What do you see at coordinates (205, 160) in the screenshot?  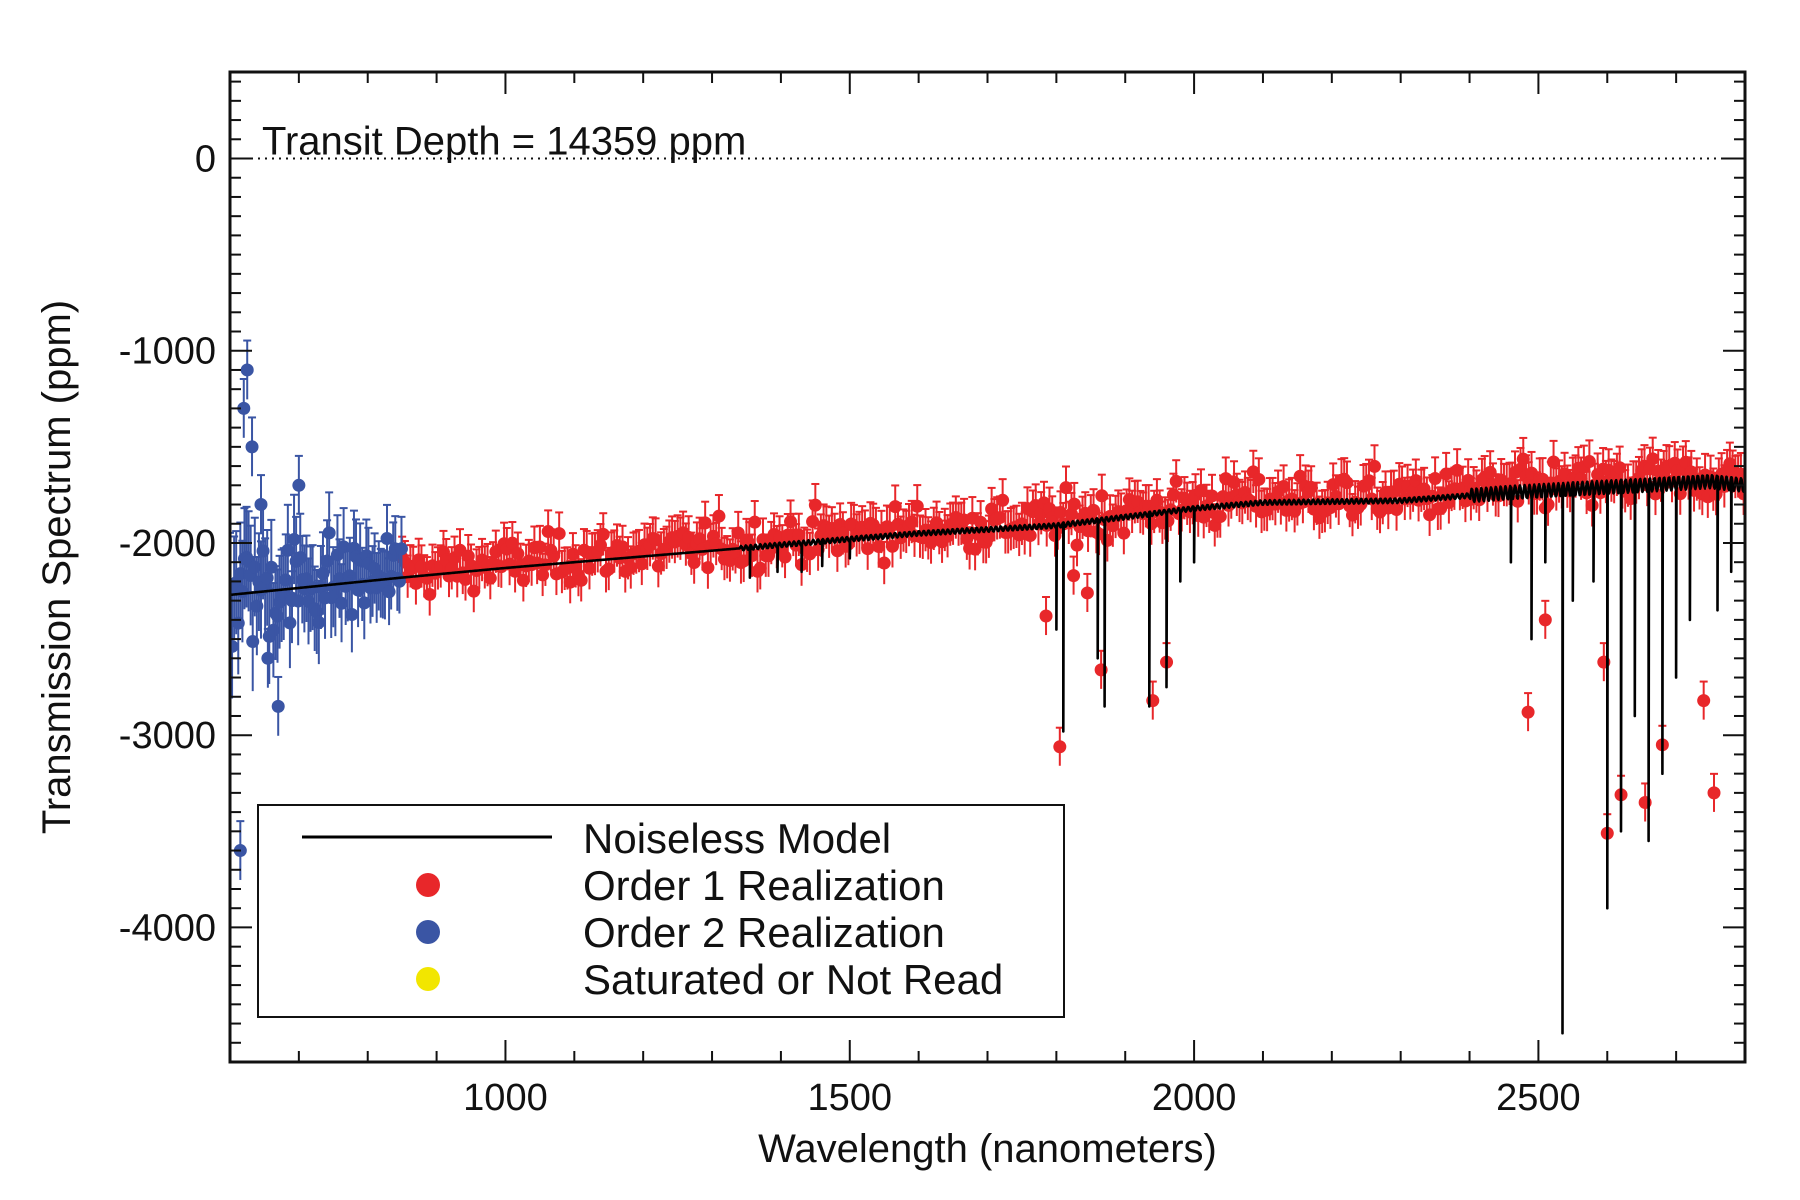 I see `y-tick-label: 0` at bounding box center [205, 160].